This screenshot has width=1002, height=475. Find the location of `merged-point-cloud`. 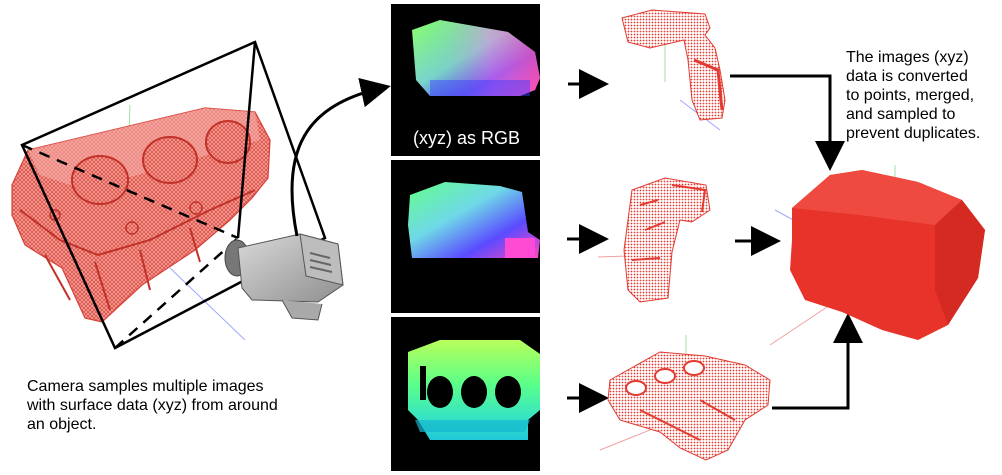

merged-point-cloud is located at coordinates (877, 255).